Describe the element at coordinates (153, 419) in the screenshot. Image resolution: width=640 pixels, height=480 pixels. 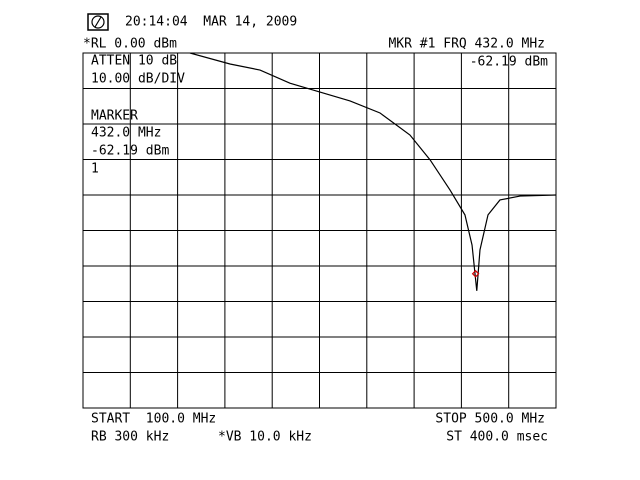
I see `start-freq: START 100.0 MHz` at that location.